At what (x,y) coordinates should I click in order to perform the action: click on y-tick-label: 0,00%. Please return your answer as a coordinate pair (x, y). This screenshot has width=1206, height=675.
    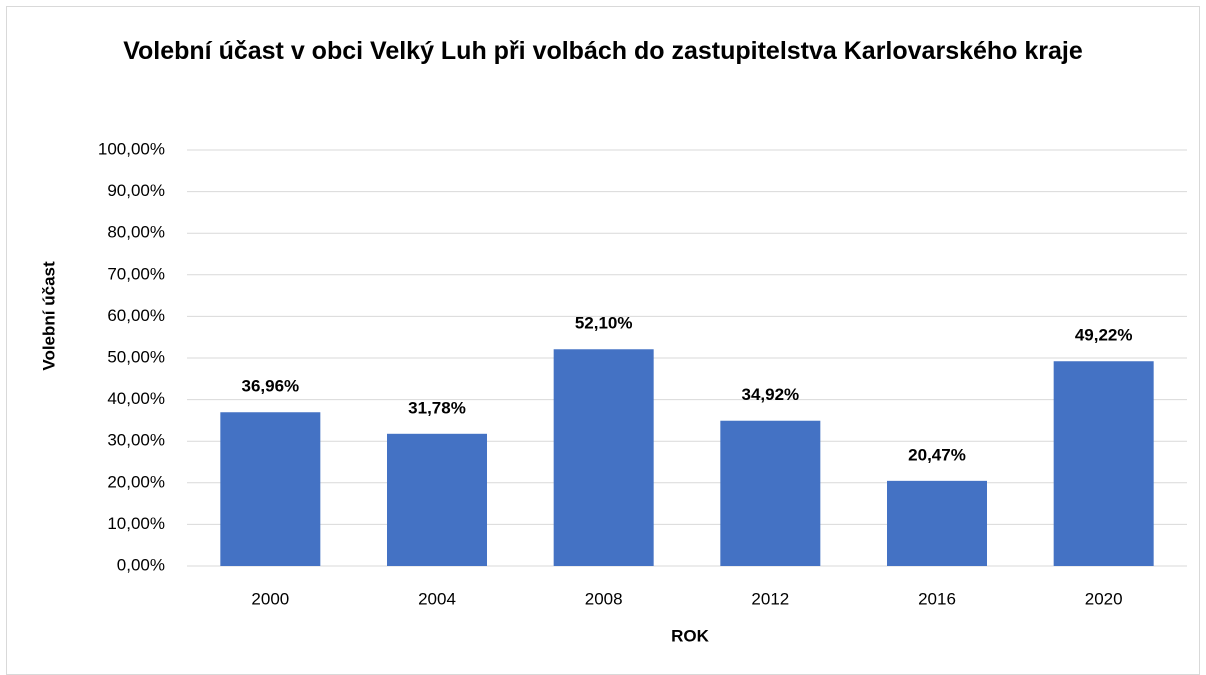
    Looking at the image, I should click on (141, 564).